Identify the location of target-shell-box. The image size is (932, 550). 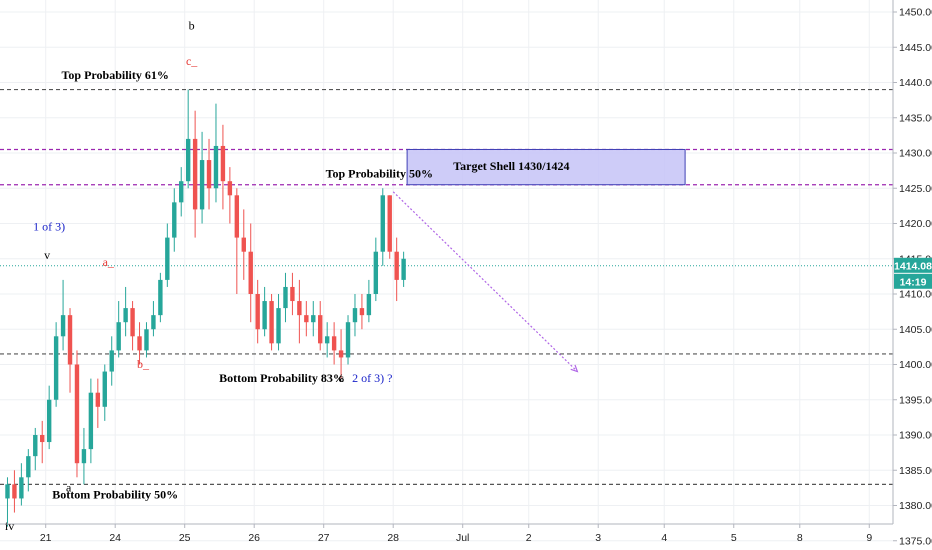
(546, 167).